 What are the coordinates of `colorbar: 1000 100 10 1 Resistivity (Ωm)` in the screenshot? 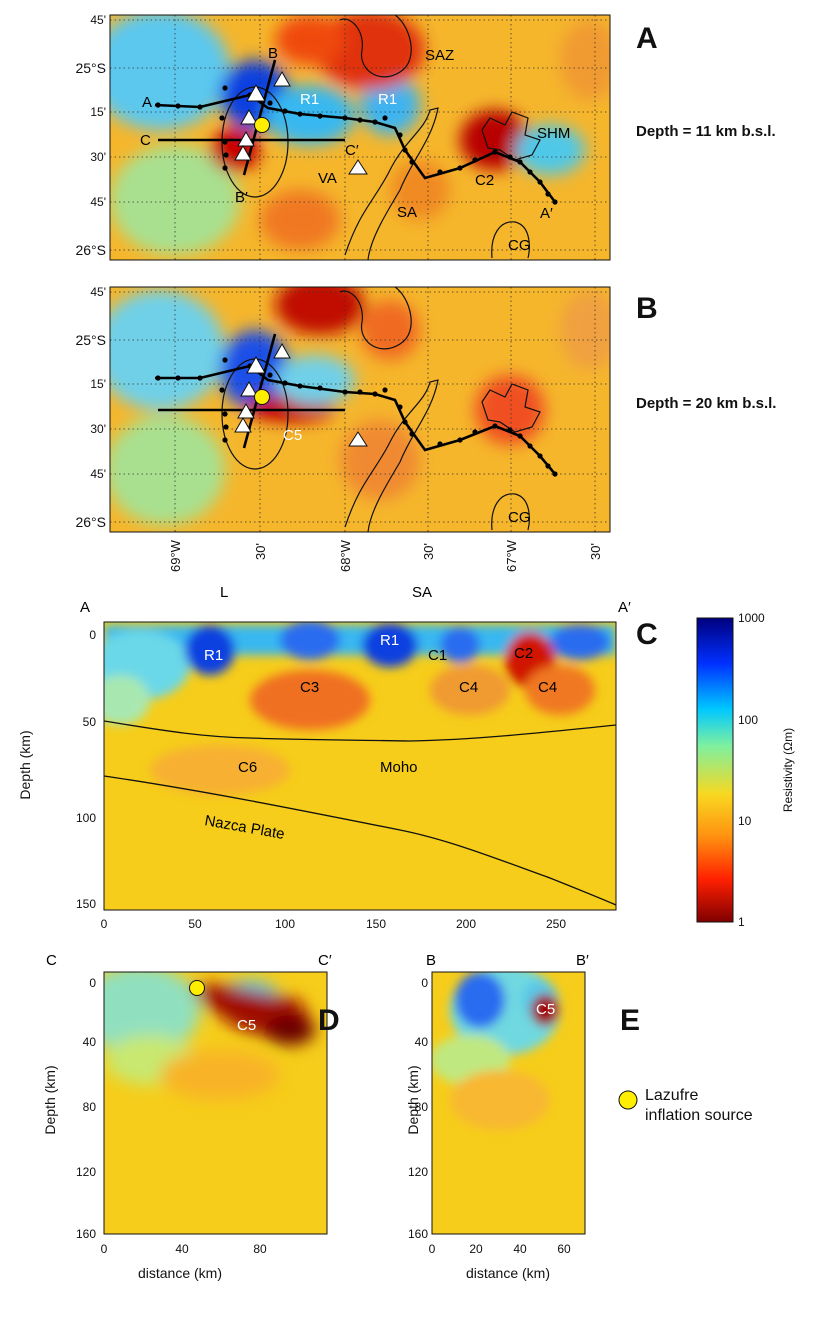 It's located at (745, 770).